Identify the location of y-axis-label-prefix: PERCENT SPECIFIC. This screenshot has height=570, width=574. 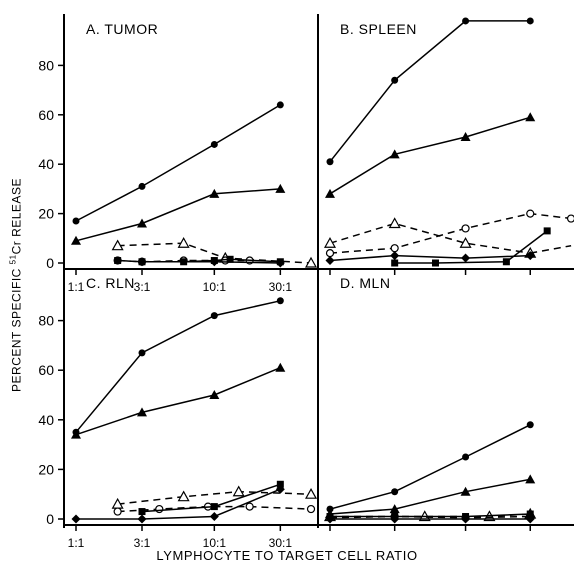
(16, 328).